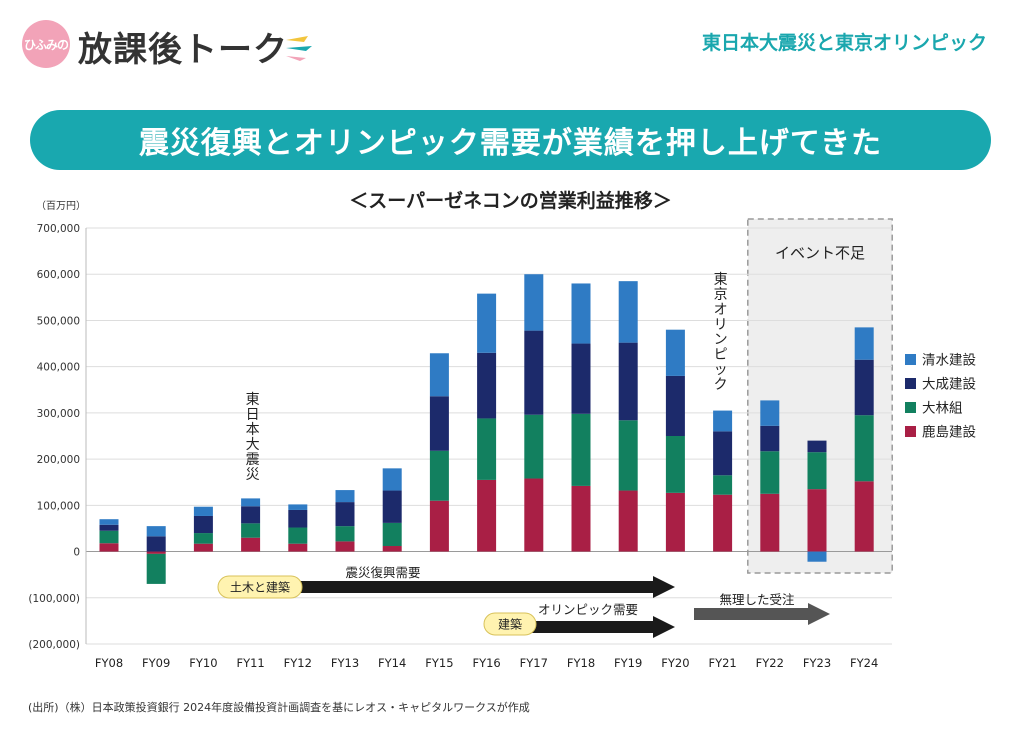 This screenshot has width=1021, height=730. What do you see at coordinates (58, 368) in the screenshot?
I see `y-tick-label: 400,000` at bounding box center [58, 368].